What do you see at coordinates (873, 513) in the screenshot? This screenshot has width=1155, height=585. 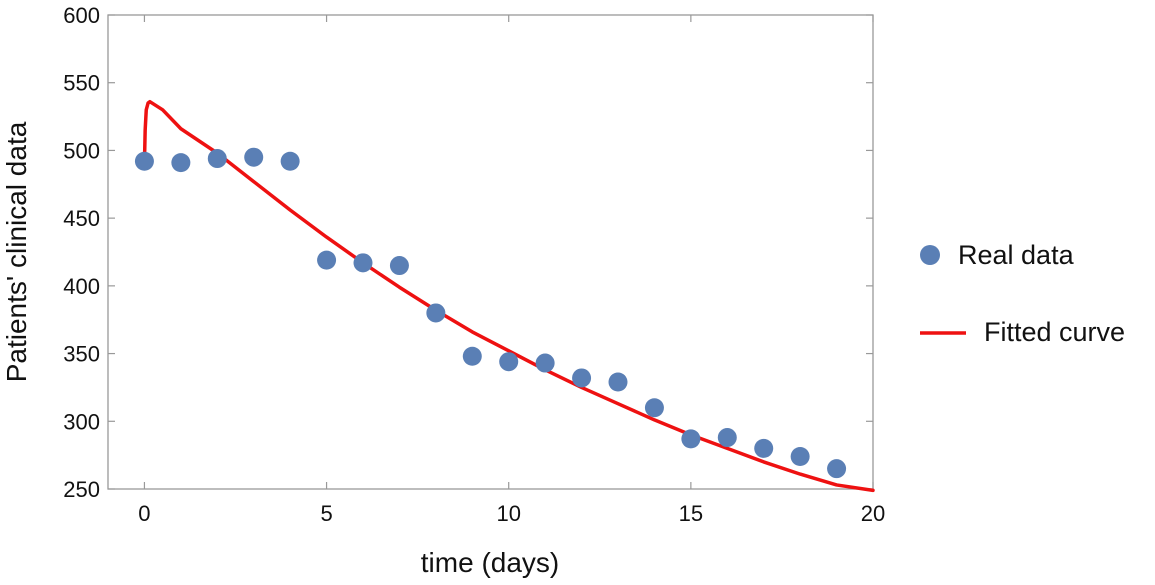 I see `x-tick-label: 20` at bounding box center [873, 513].